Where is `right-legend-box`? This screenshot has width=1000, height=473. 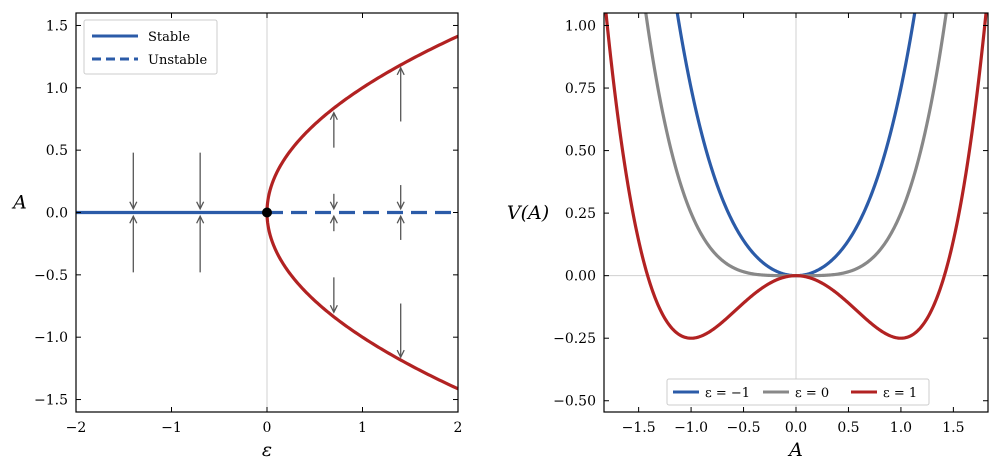 right-legend-box is located at coordinates (798, 392).